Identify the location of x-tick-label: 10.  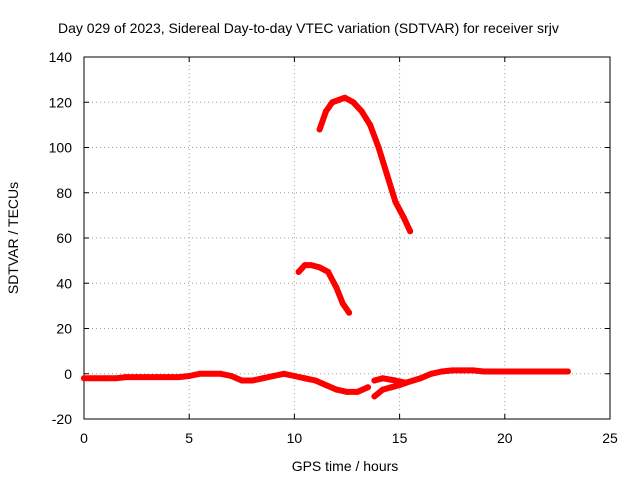
(295, 438).